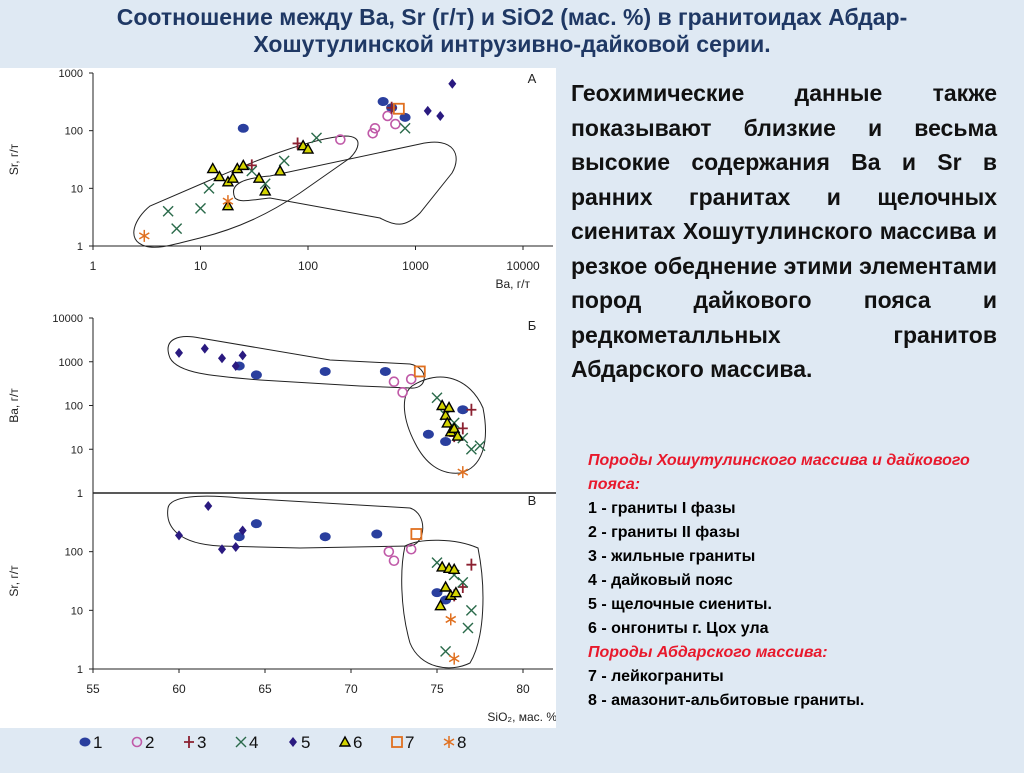 Image resolution: width=1024 pixels, height=773 pixels. Describe the element at coordinates (93, 689) in the screenshot. I see `x-tick-label: 55` at that location.